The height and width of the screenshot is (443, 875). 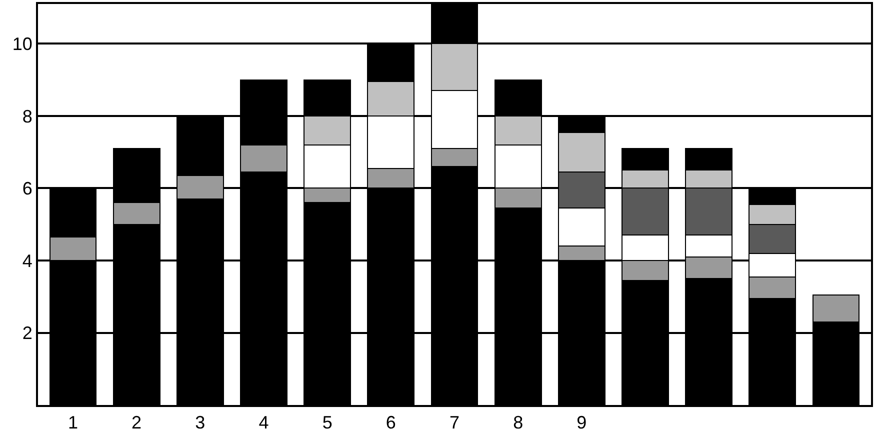 I want to click on x-tick-label: 9, so click(x=581, y=422).